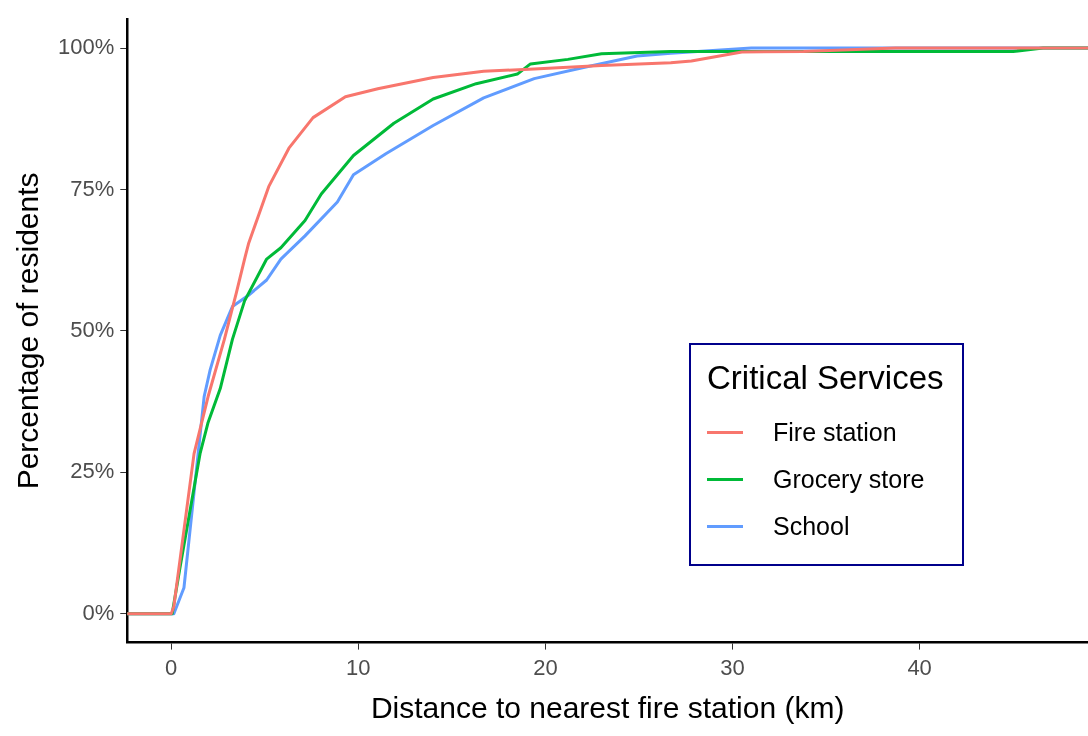 This screenshot has width=1088, height=736. Describe the element at coordinates (919, 667) in the screenshot. I see `x-tick-label: 40` at that location.